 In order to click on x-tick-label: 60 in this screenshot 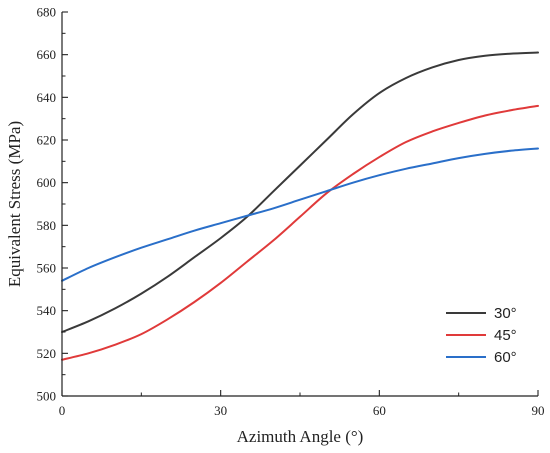, I will do `click(379, 410)`.